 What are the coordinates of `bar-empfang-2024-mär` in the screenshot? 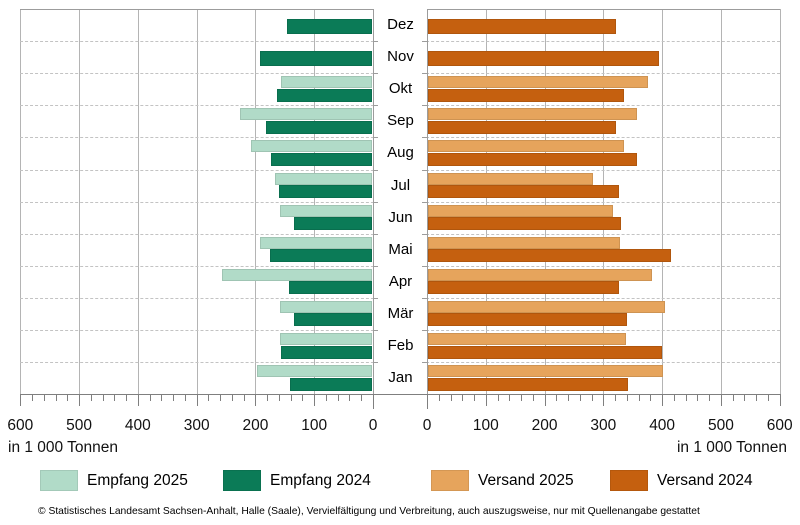 It's located at (332, 320).